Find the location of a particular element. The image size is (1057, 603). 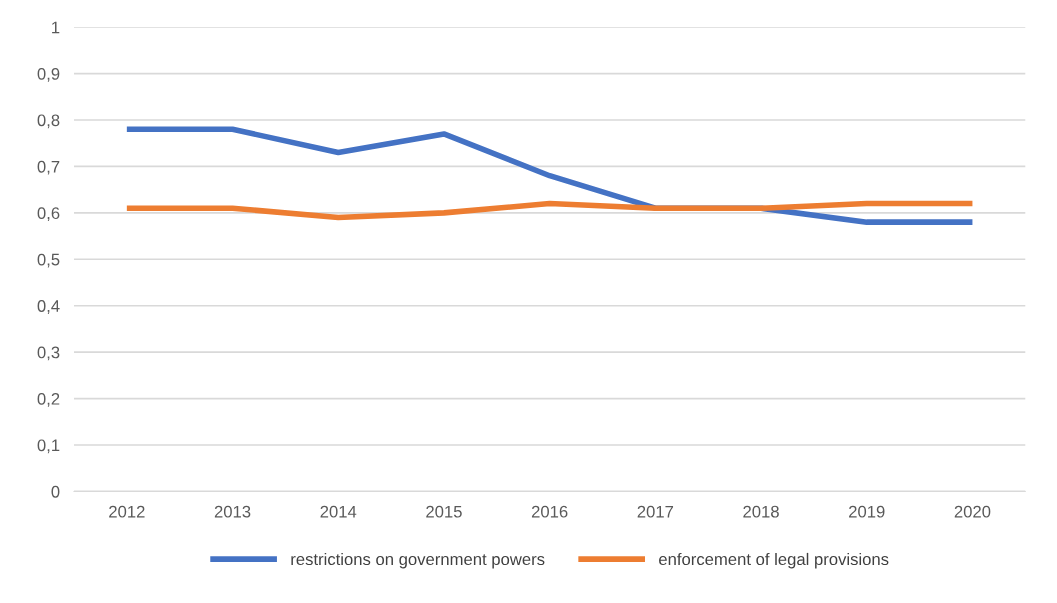

y-tick-label: 0,3 is located at coordinates (48, 353).